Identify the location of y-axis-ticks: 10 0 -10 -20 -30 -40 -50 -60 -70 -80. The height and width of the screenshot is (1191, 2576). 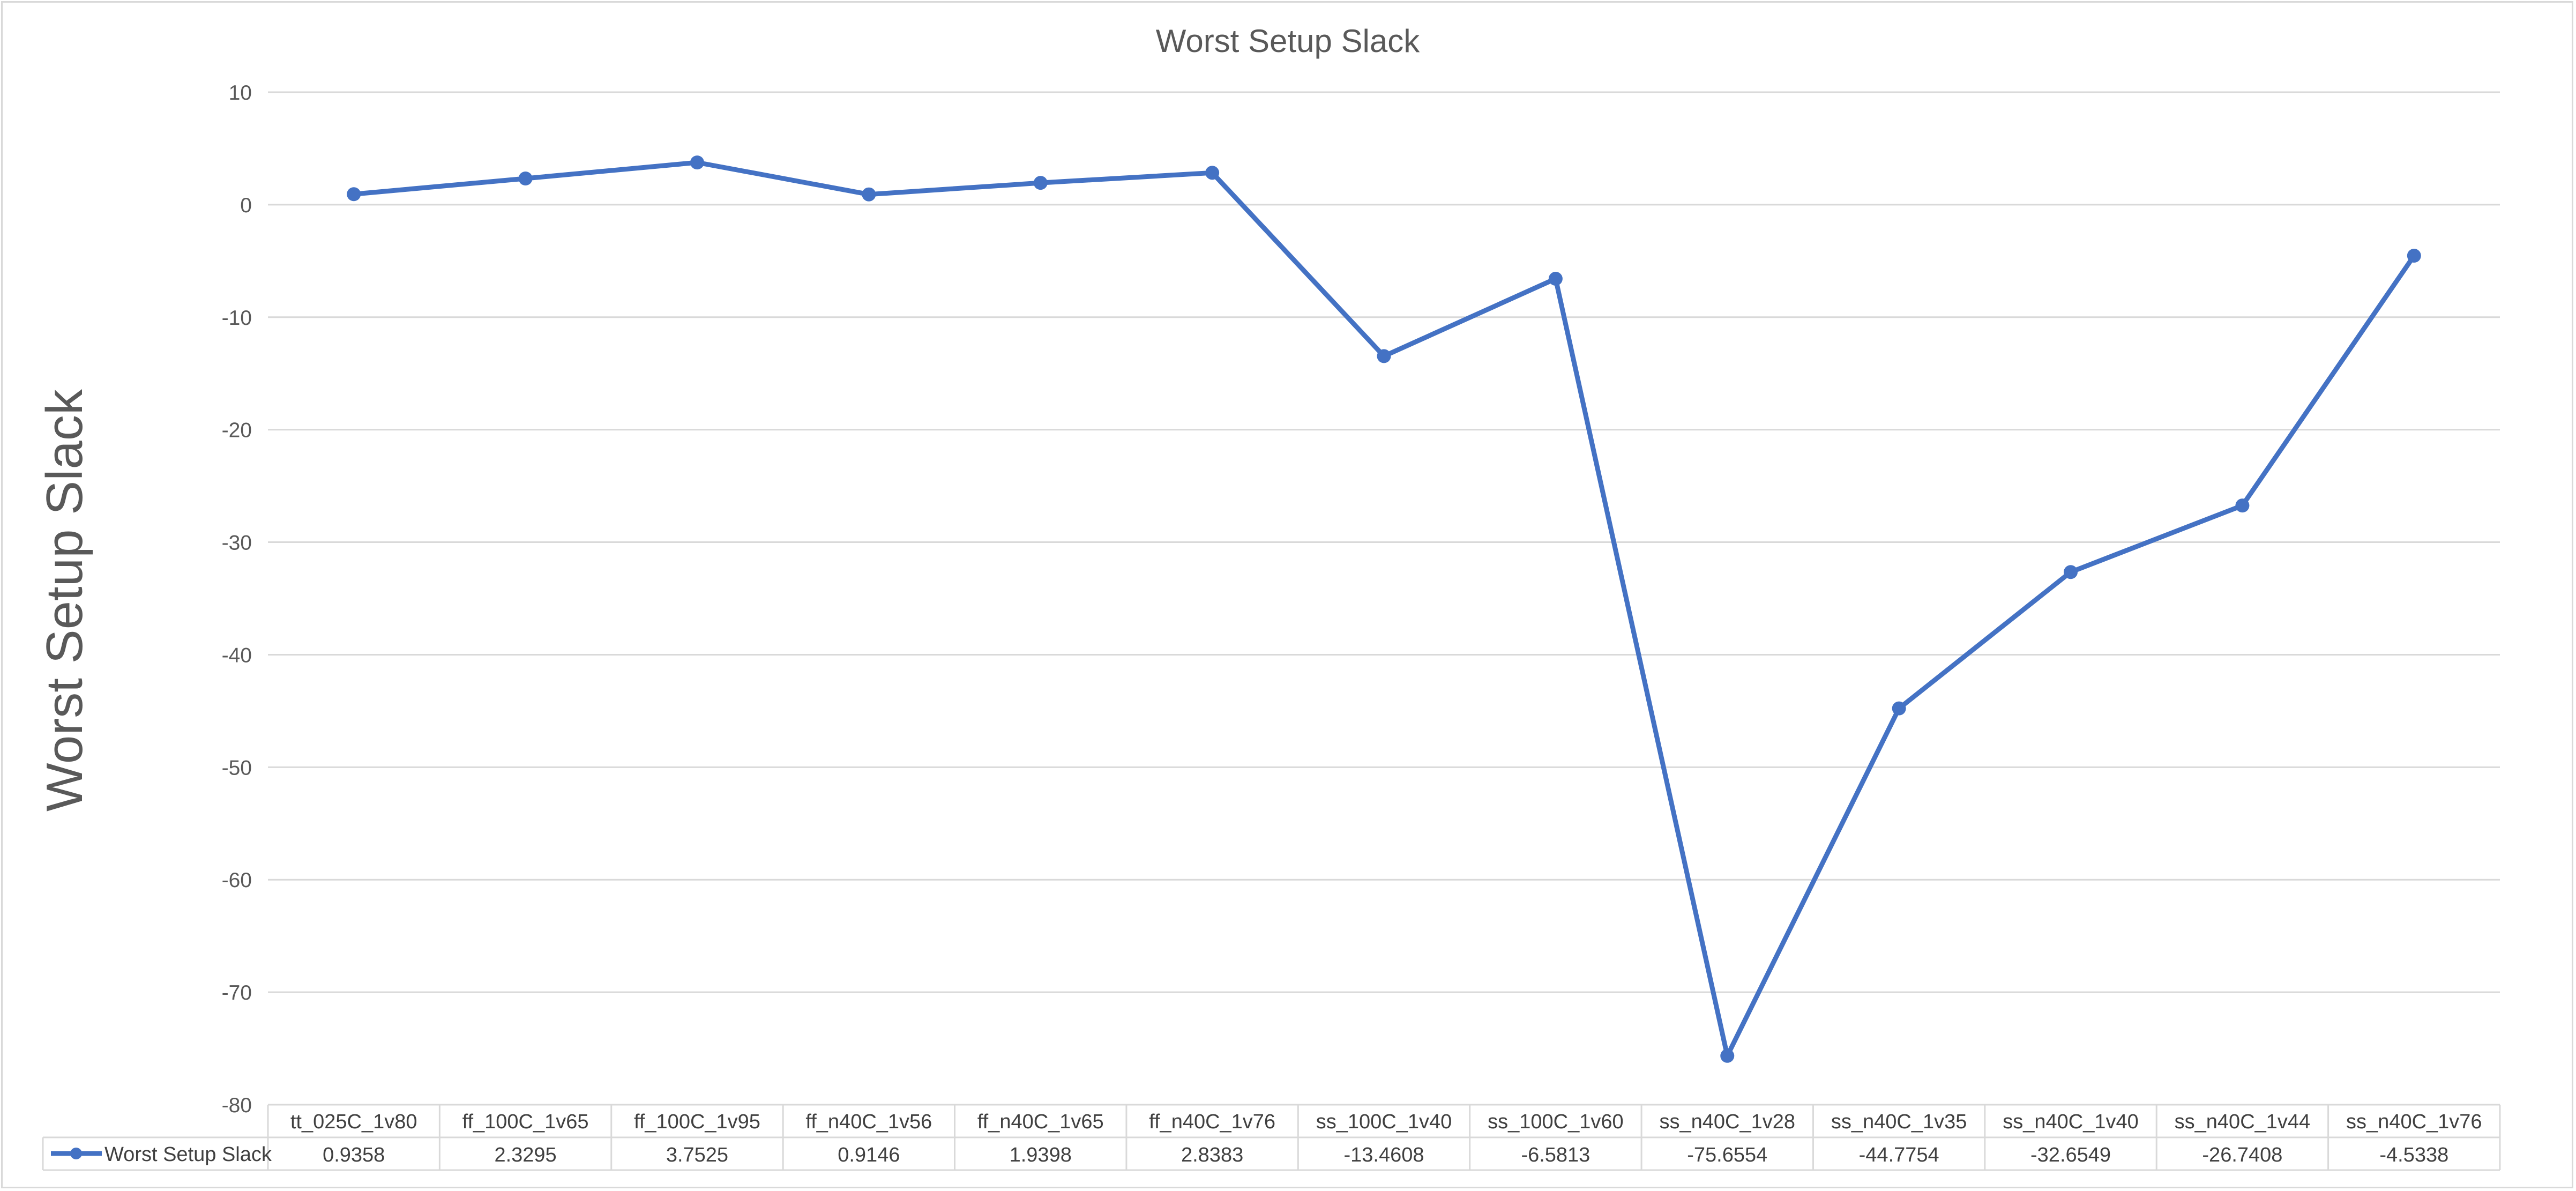
(237, 599).